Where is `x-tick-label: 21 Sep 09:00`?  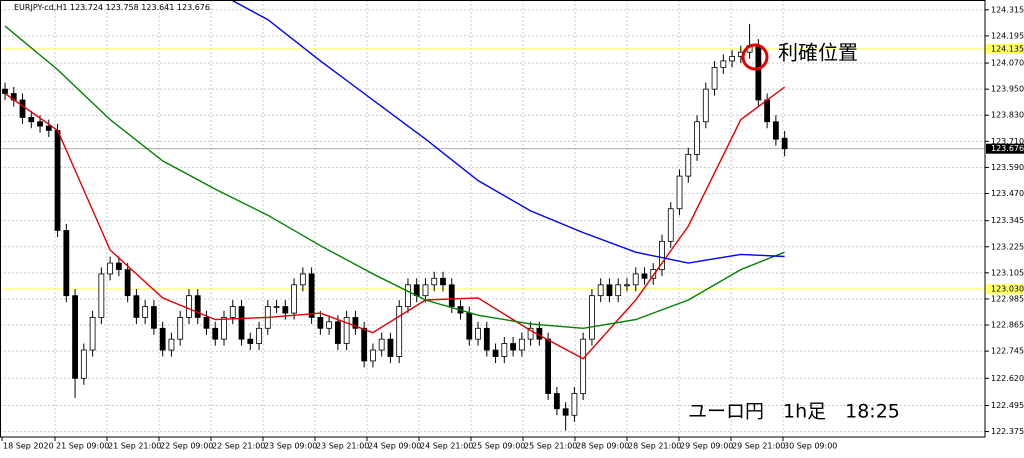 x-tick-label: 21 Sep 09:00 is located at coordinates (82, 446).